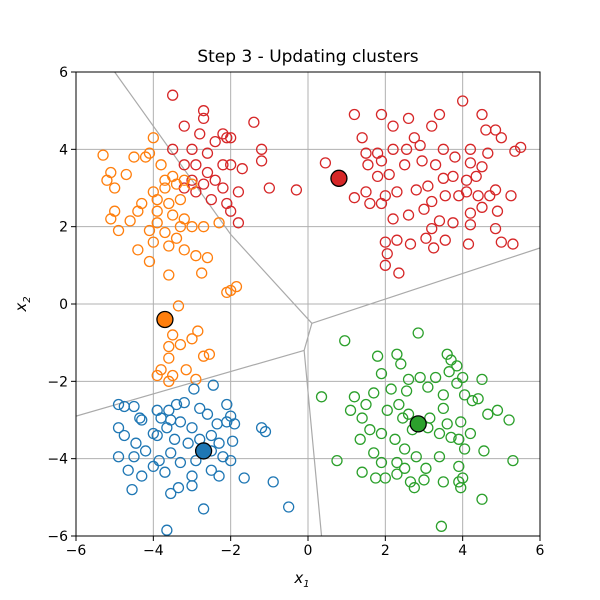 The image size is (600, 600). Describe the element at coordinates (22, 304) in the screenshot. I see `y-axis-label: x2` at that location.